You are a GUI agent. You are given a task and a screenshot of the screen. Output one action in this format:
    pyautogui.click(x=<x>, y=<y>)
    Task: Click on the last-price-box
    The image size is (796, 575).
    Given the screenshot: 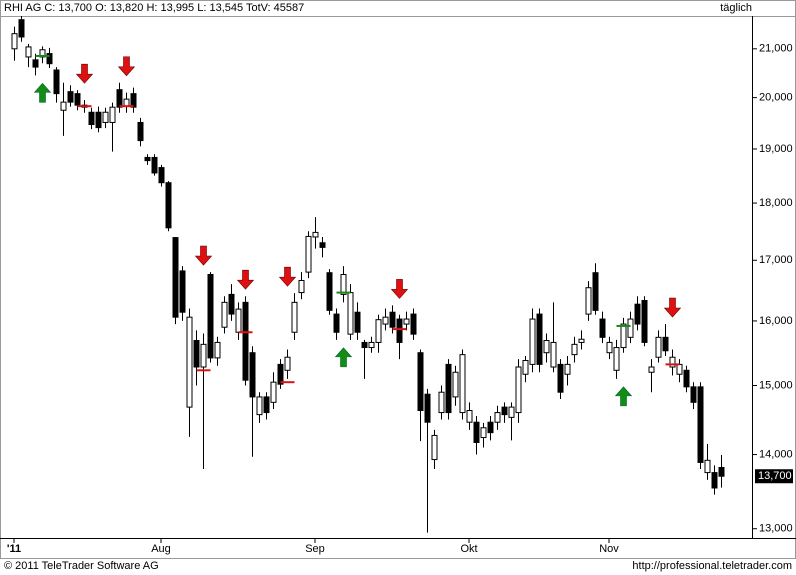 What is the action you would take?
    pyautogui.click(x=774, y=476)
    